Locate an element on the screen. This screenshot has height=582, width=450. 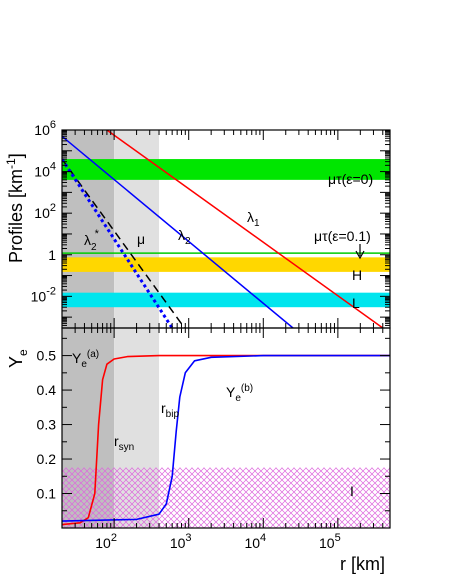
hatched-band is located at coordinates (226, 497).